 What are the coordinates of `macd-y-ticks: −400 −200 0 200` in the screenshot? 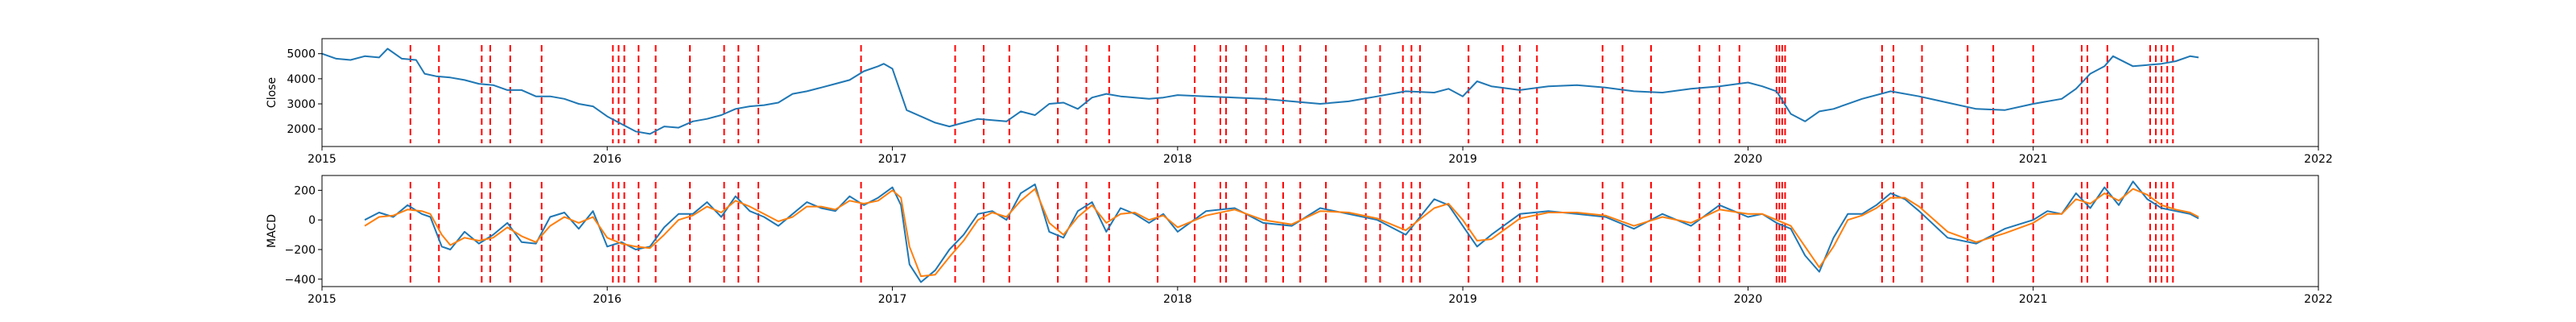 It's located at (303, 235).